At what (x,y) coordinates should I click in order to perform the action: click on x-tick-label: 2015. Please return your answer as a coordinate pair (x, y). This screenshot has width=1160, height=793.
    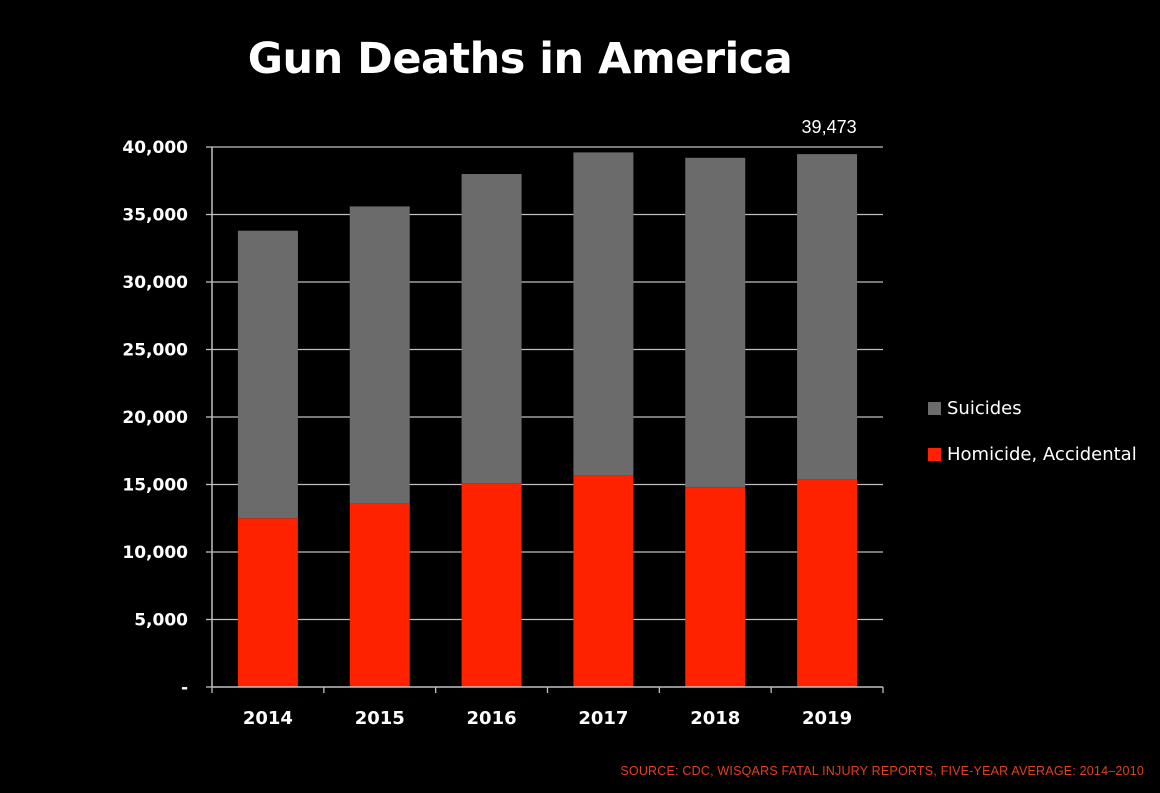
    Looking at the image, I should click on (380, 718).